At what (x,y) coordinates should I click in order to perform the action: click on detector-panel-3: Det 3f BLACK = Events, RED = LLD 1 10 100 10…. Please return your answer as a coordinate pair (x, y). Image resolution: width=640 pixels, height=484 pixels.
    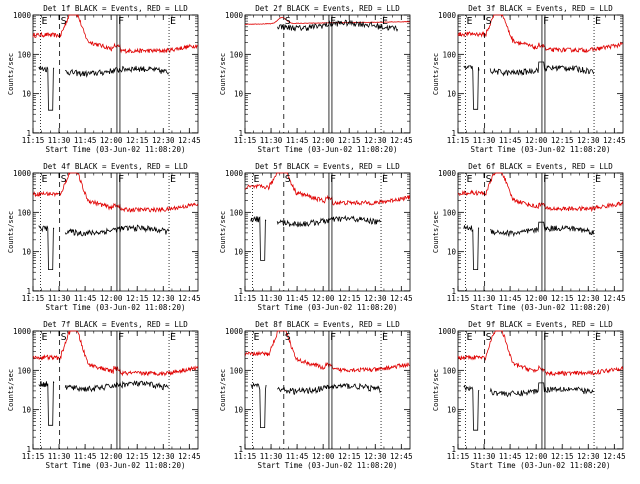
    Looking at the image, I should click on (529, 79).